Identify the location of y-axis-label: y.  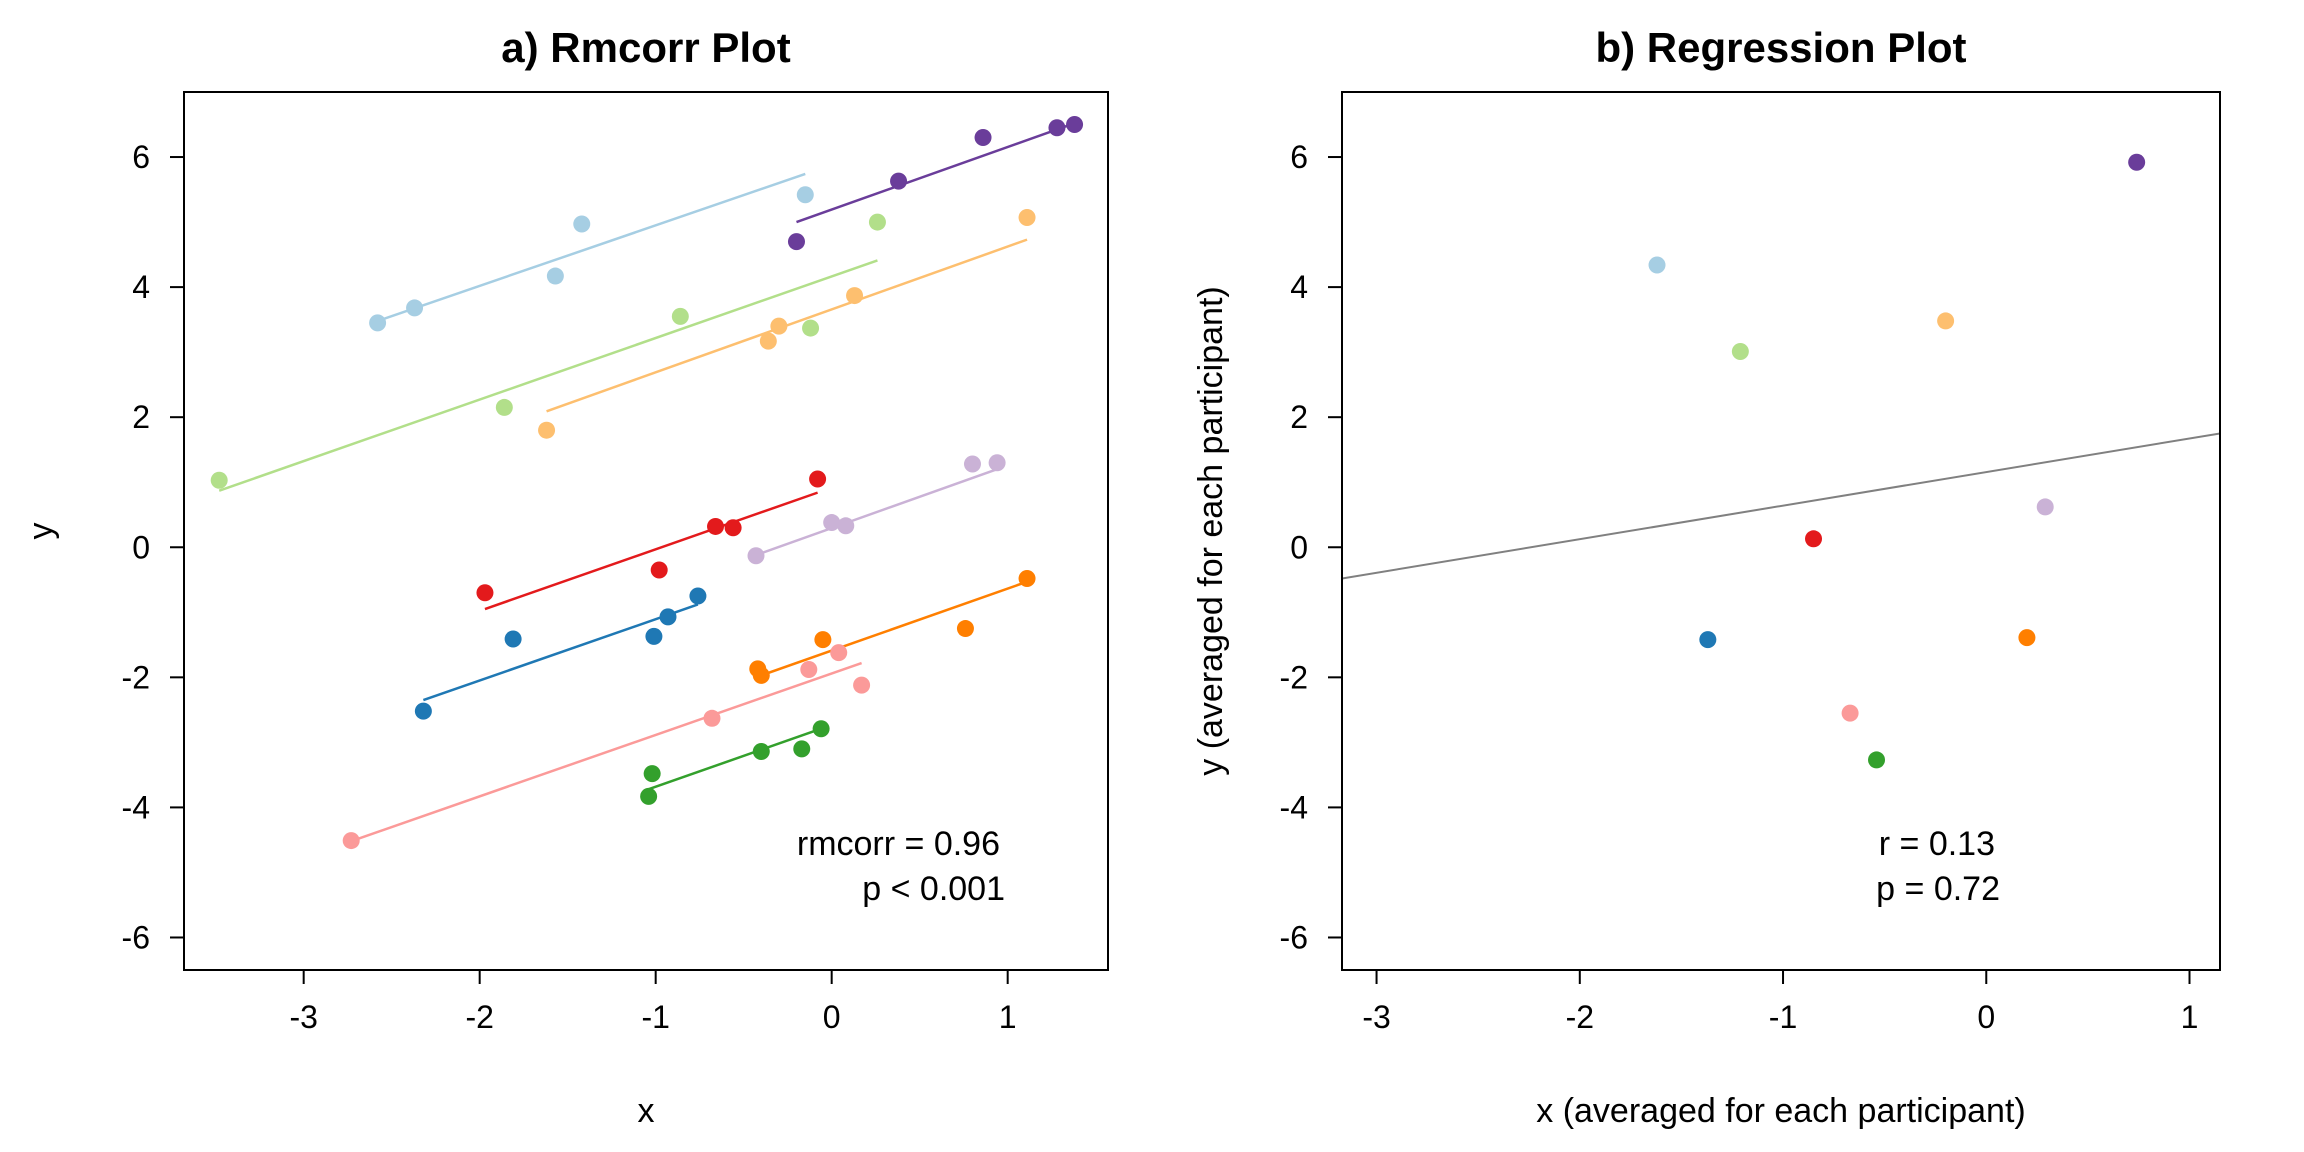
(41, 531).